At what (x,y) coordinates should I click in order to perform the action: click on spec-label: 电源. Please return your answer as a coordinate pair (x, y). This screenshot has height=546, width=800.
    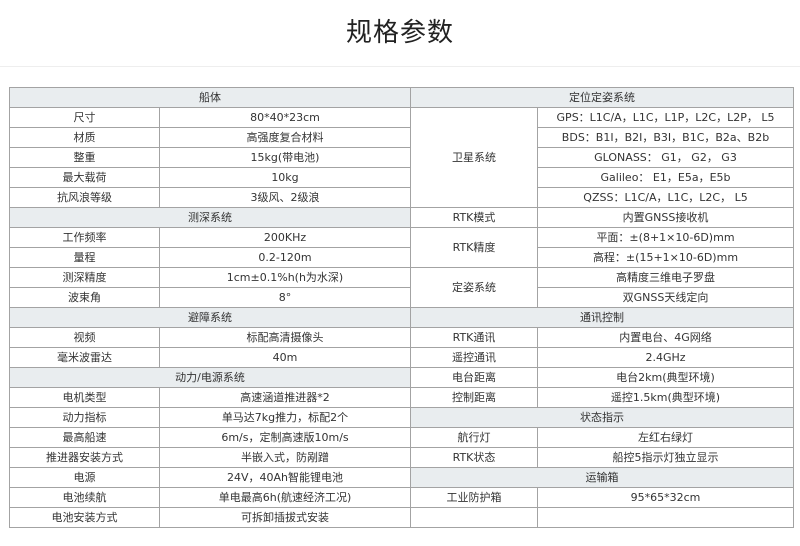
    Looking at the image, I should click on (84, 477).